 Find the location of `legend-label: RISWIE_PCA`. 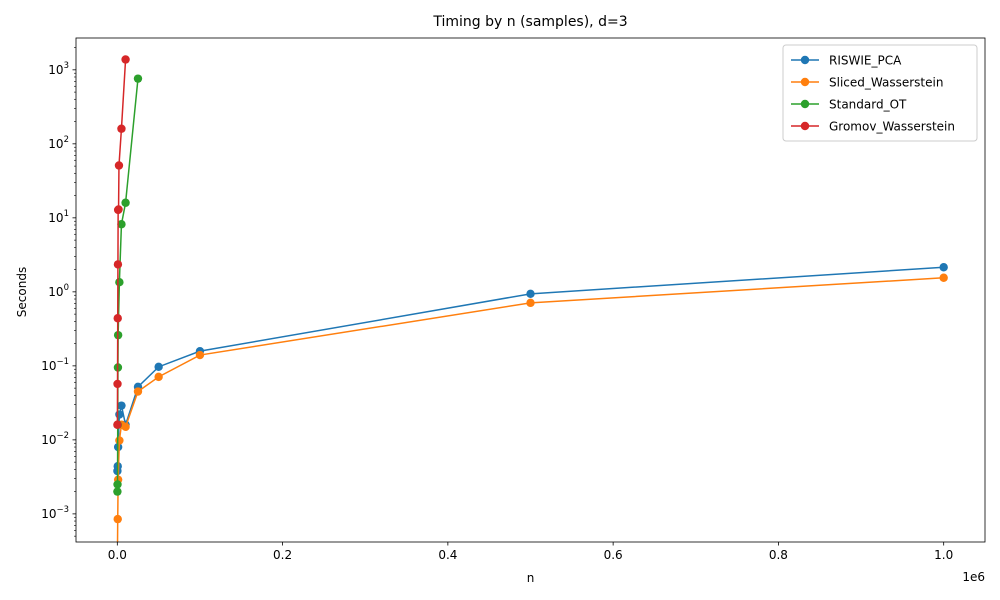

legend-label: RISWIE_PCA is located at coordinates (865, 61).